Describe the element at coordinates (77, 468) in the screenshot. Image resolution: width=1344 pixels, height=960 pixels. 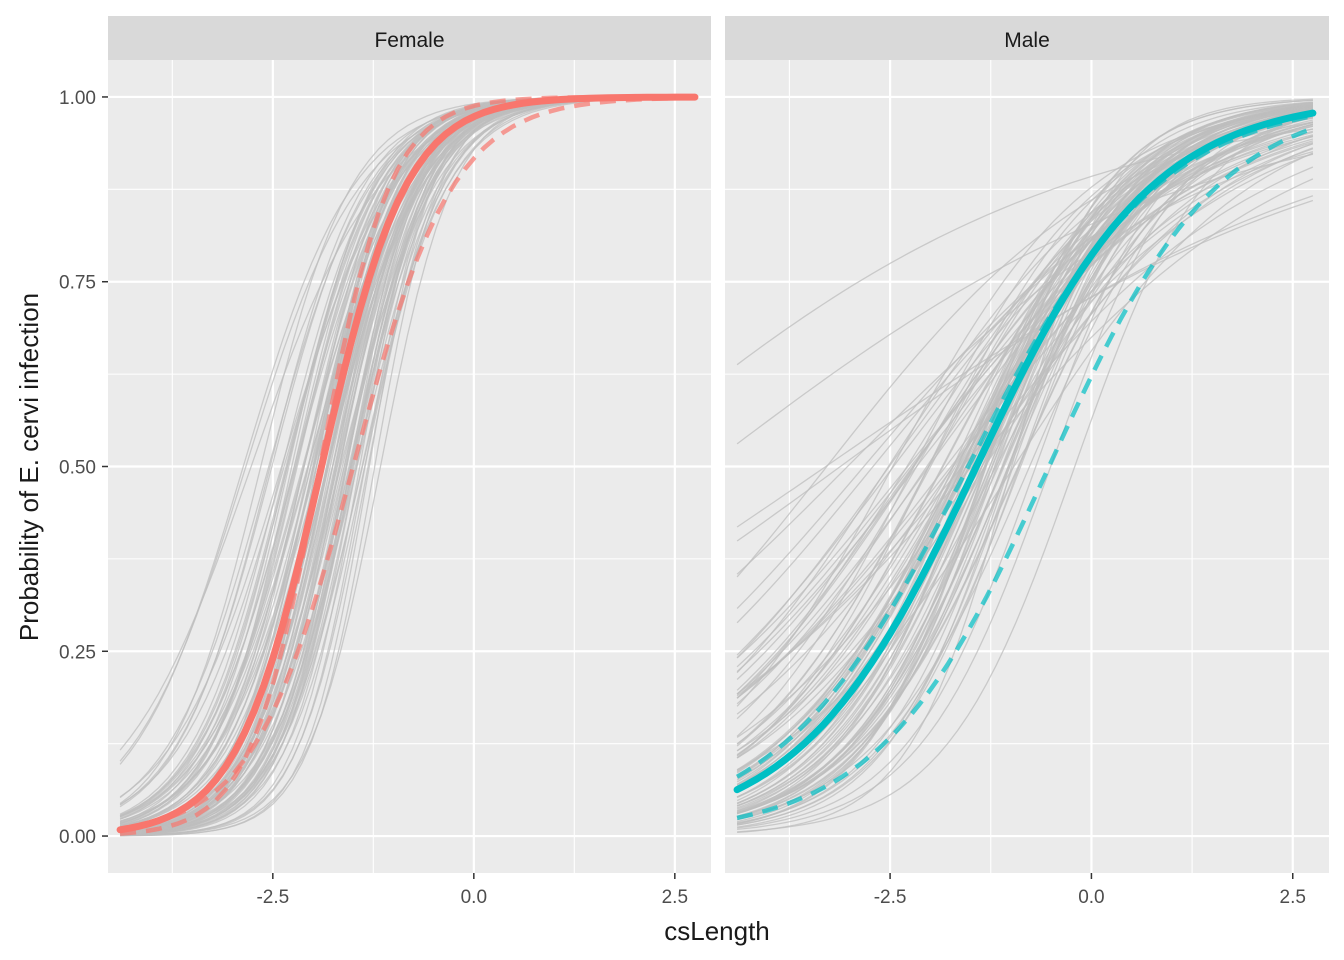
I see `y-tick-label: 0.50` at that location.